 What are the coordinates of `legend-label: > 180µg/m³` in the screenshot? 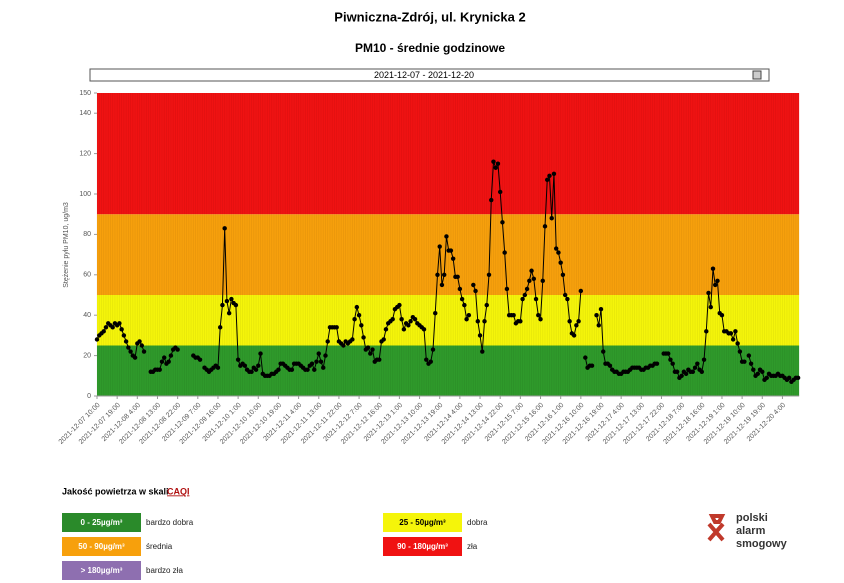 It's located at (102, 570).